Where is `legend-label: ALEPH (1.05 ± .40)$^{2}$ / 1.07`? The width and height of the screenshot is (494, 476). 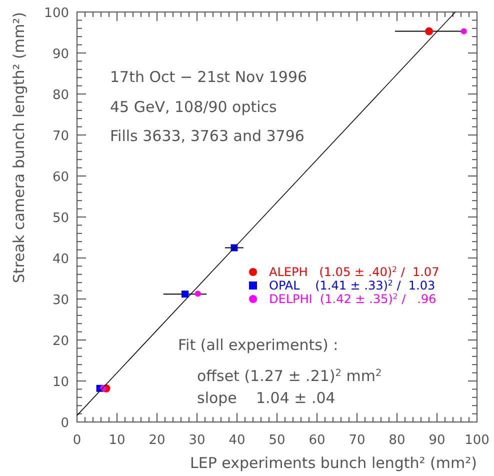
legend-label: ALEPH (1.05 ± .40)$^{2}$ / 1.07 is located at coordinates (354, 271).